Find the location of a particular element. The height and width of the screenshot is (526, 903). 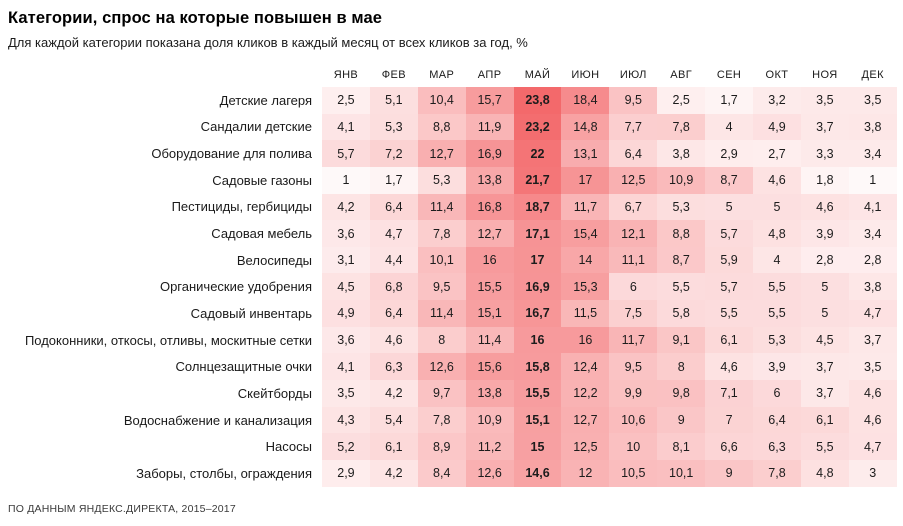

heatmap-cell: 3,9 is located at coordinates (777, 367).